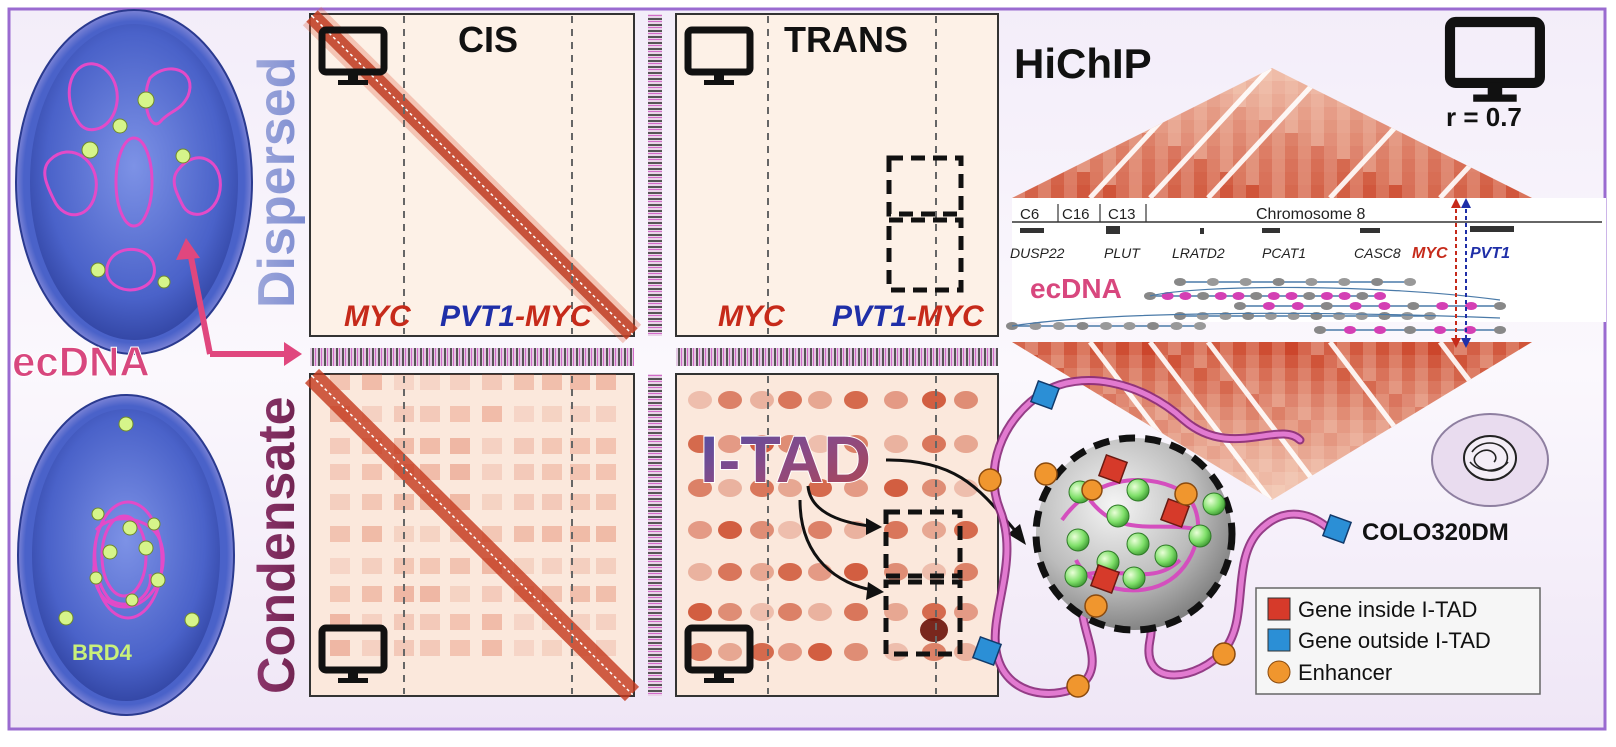 This screenshot has width=1616, height=747. What do you see at coordinates (1198, 253) in the screenshot?
I see `gene-lratd2: LRATD2` at bounding box center [1198, 253].